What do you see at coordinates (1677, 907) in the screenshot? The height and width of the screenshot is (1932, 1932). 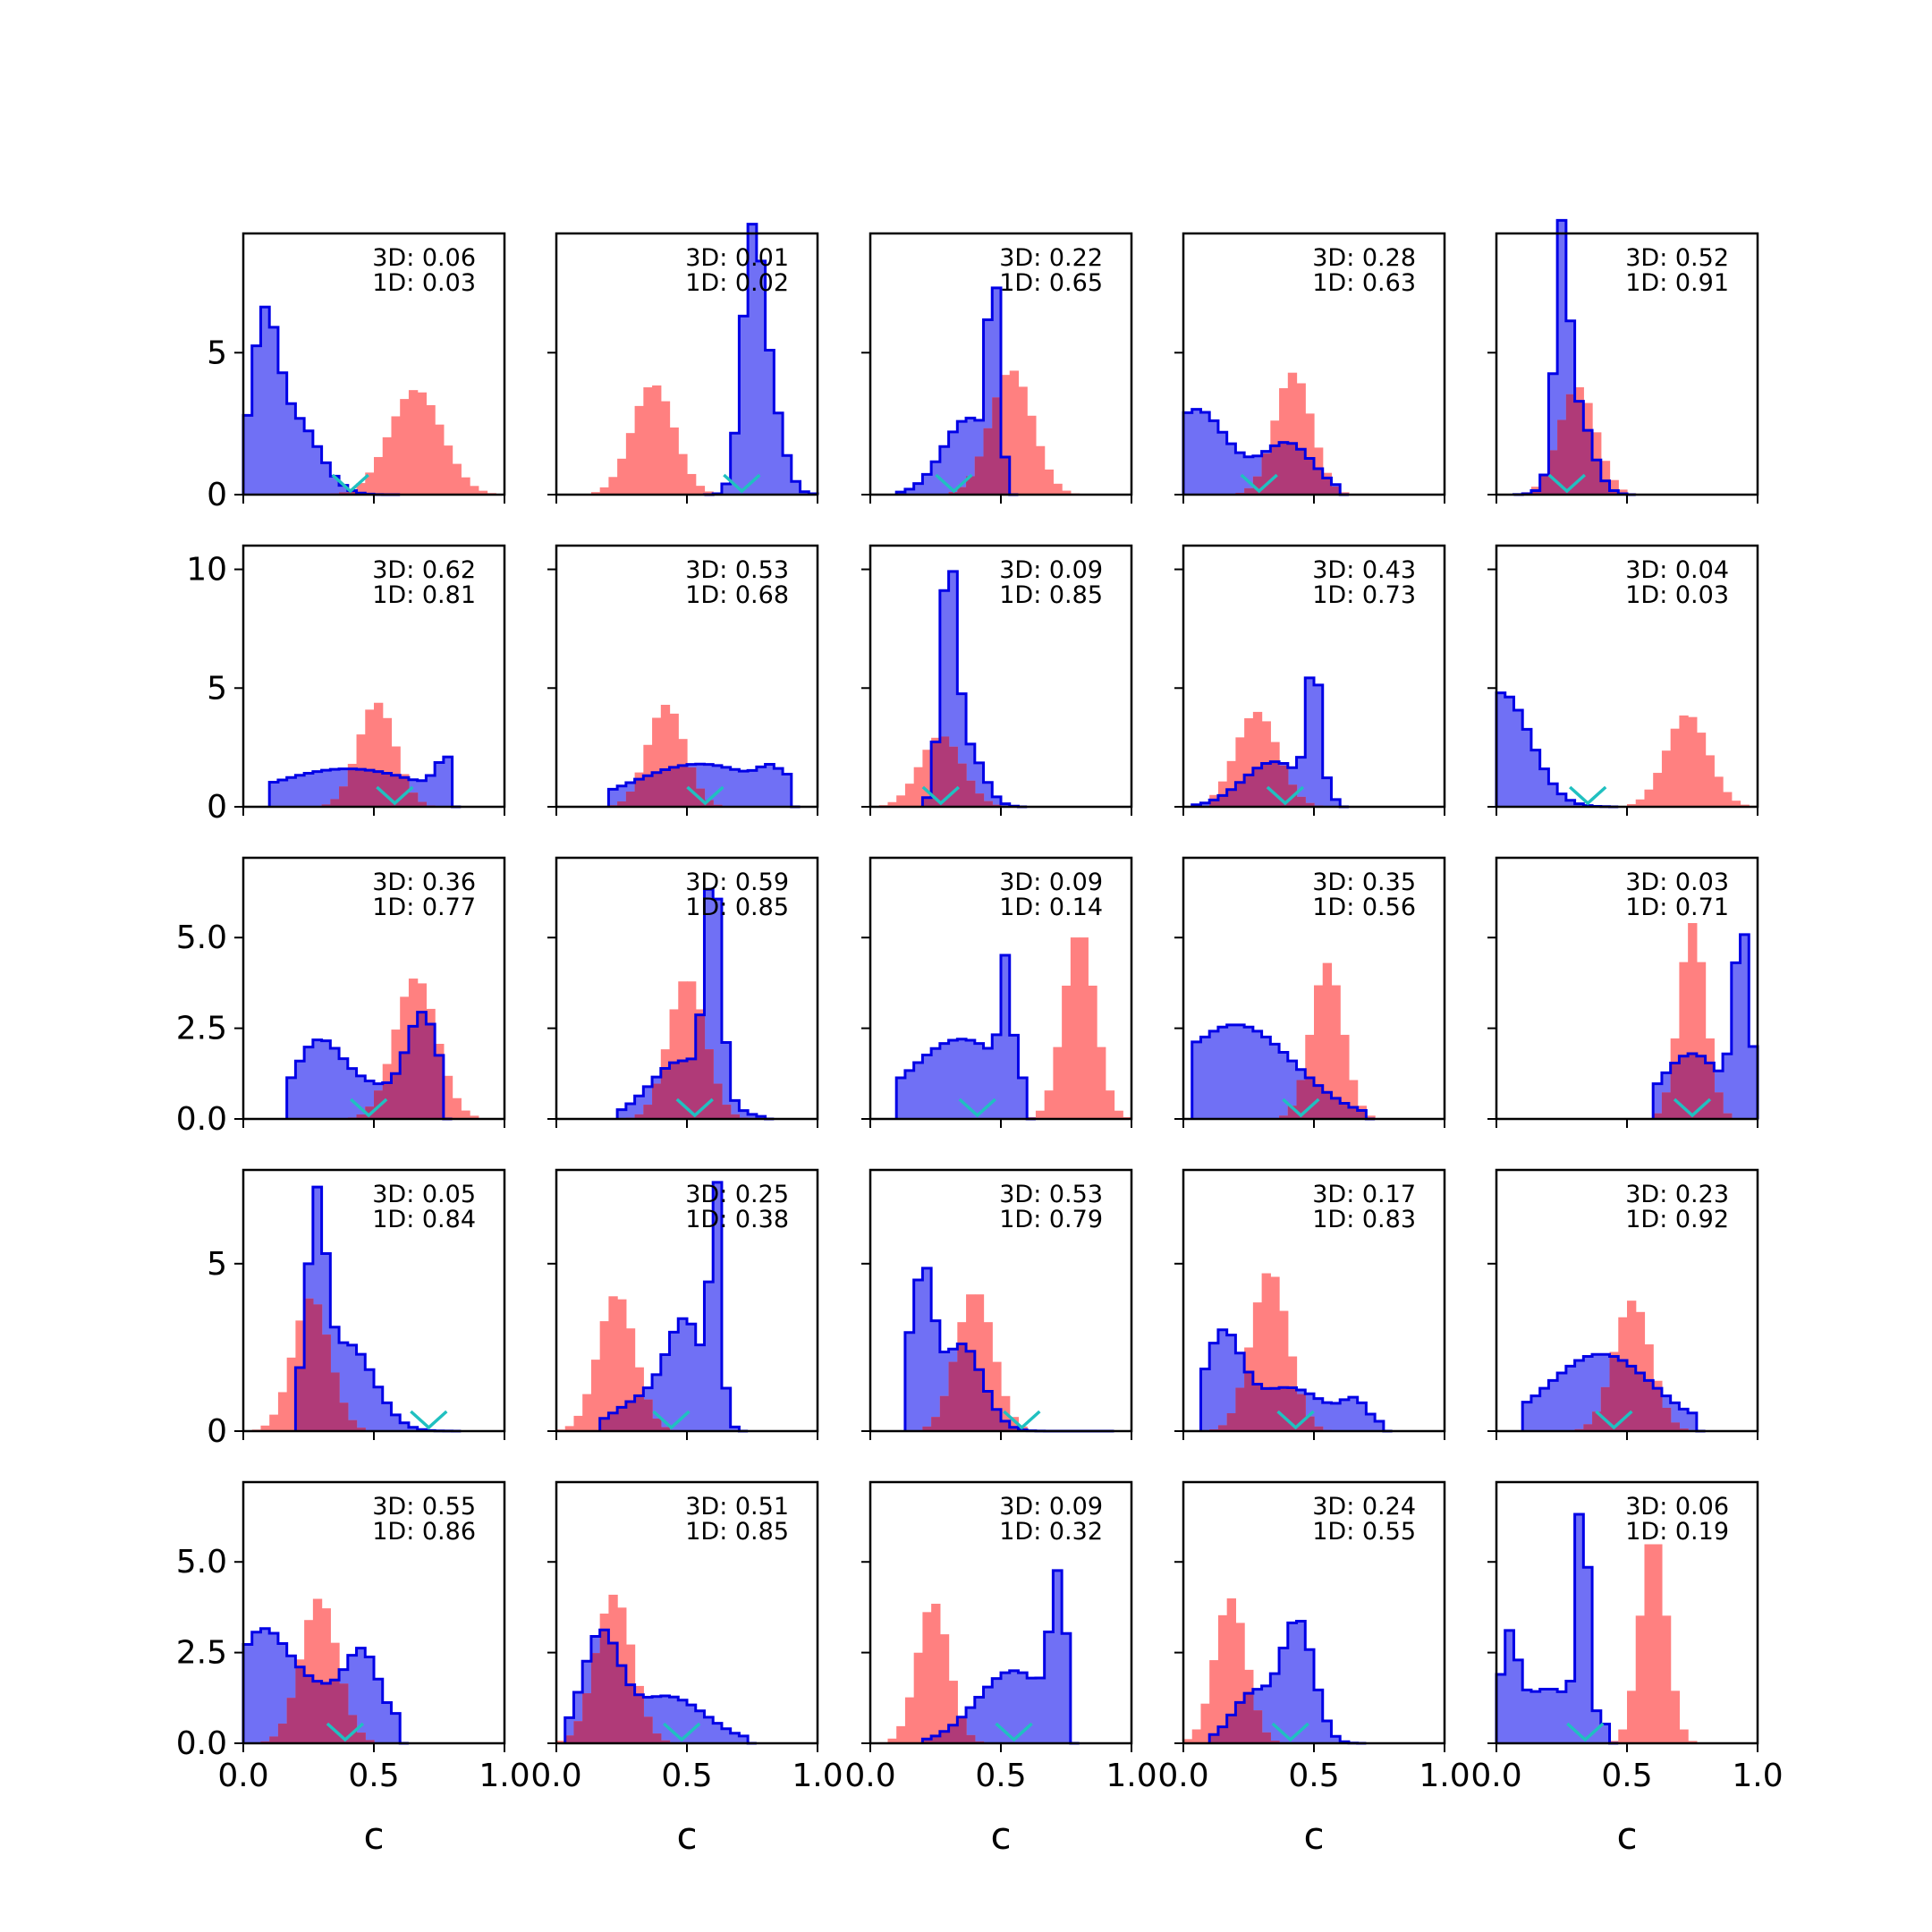 I see `annotation-1d: 1D: 0.71` at bounding box center [1677, 907].